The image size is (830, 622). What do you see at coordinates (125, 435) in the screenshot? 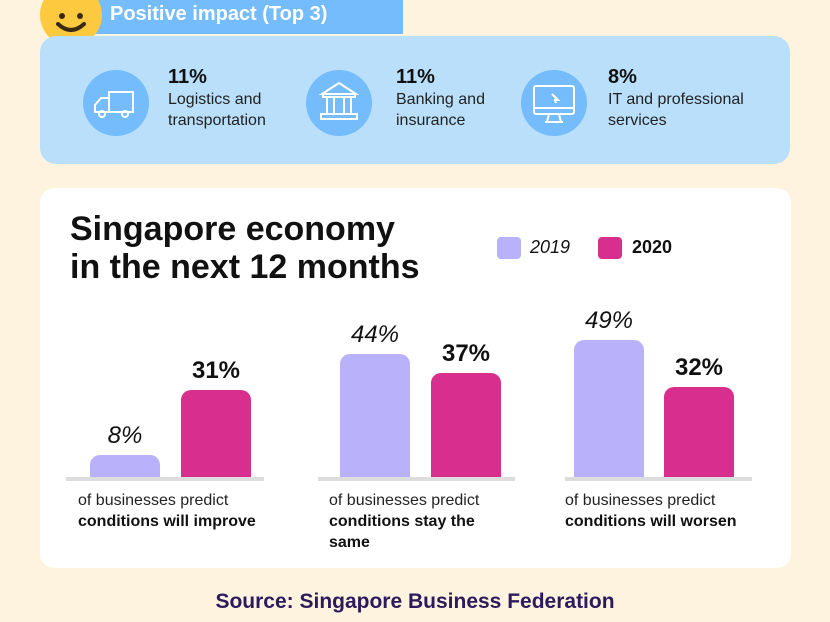
I see `bar-value-label: 8%` at bounding box center [125, 435].